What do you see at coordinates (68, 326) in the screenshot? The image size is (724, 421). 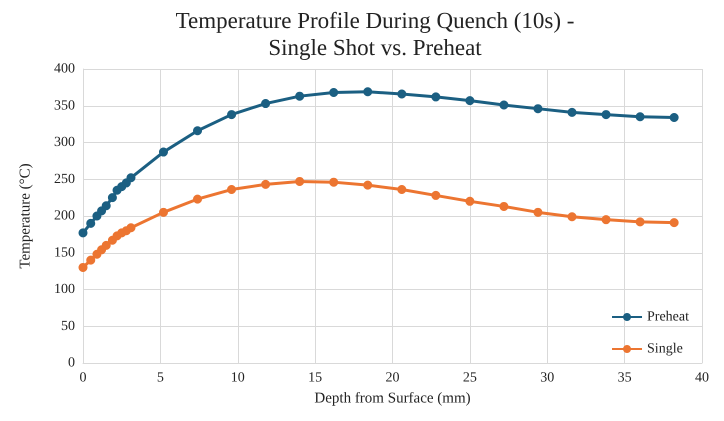 I see `y-tick-label: 50` at bounding box center [68, 326].